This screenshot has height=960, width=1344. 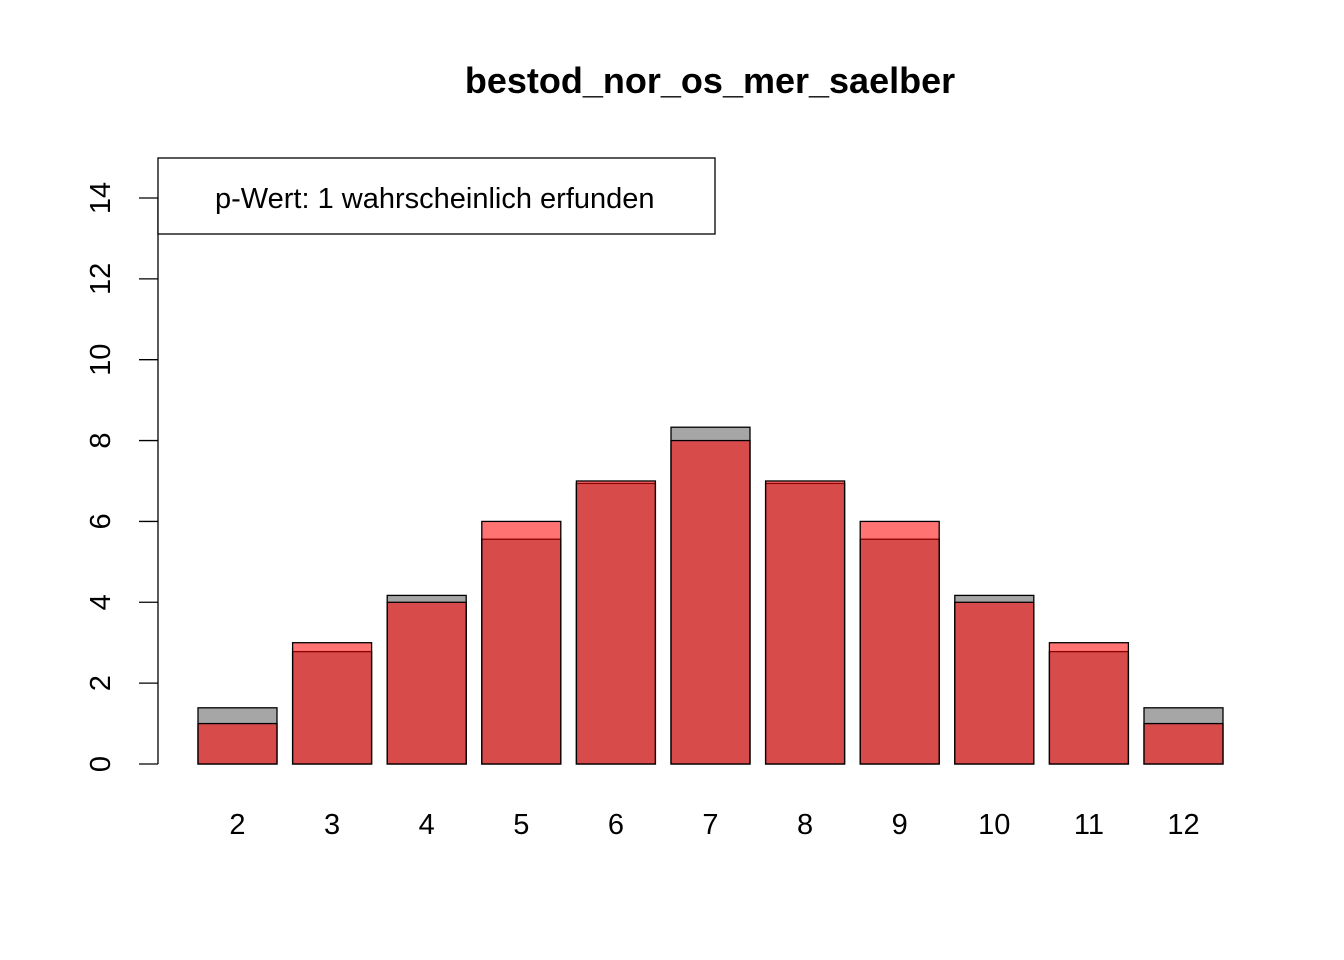 I want to click on x-tick-label: 3, so click(x=332, y=825).